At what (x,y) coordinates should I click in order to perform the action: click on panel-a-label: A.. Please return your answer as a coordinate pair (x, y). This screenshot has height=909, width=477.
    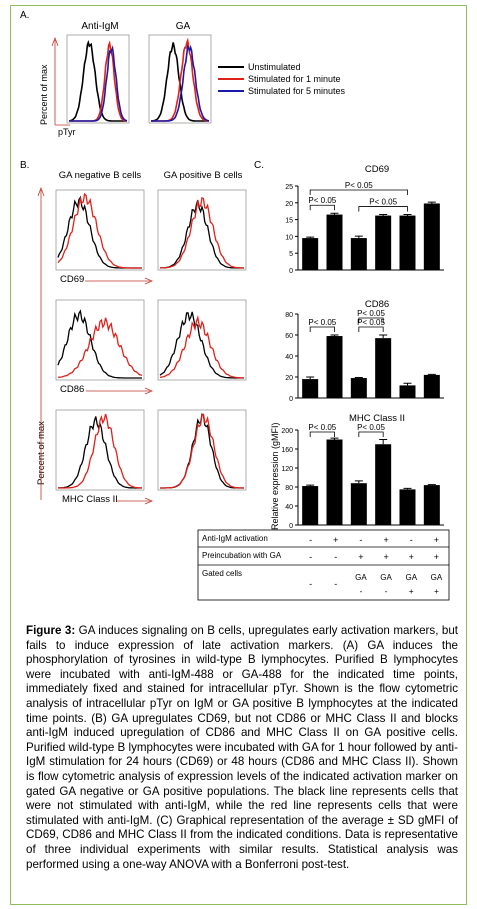
    Looking at the image, I should click on (24, 15).